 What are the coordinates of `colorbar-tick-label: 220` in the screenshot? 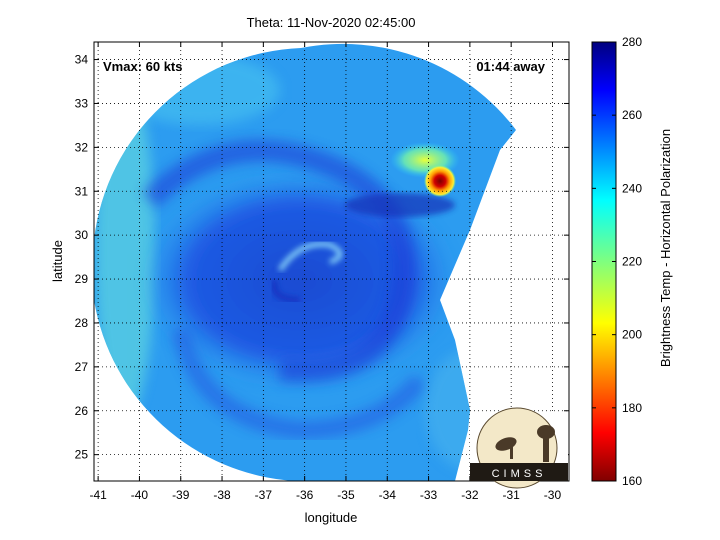 It's located at (632, 262).